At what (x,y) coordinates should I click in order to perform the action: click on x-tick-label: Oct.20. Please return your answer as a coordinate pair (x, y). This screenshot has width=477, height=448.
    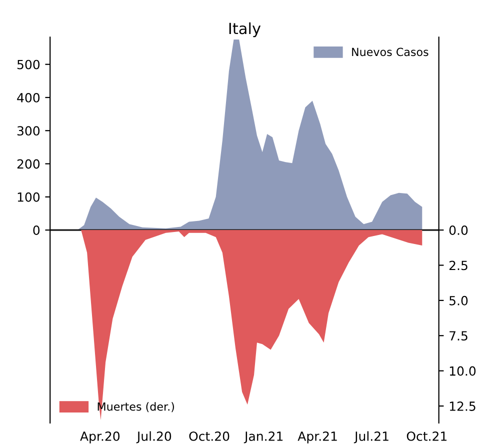
    Looking at the image, I should click on (209, 436).